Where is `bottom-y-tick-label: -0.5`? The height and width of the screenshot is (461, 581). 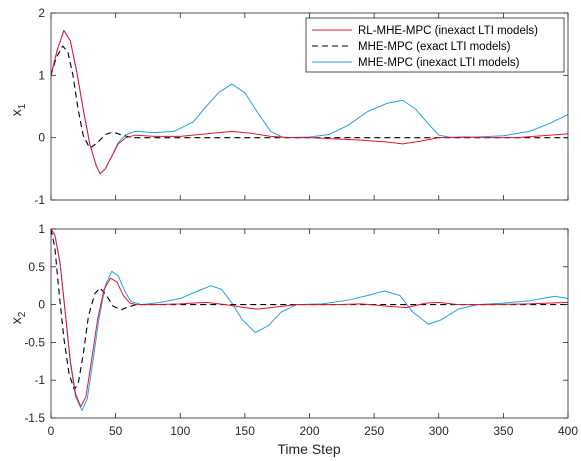 bottom-y-tick-label: -0.5 is located at coordinates (34, 342).